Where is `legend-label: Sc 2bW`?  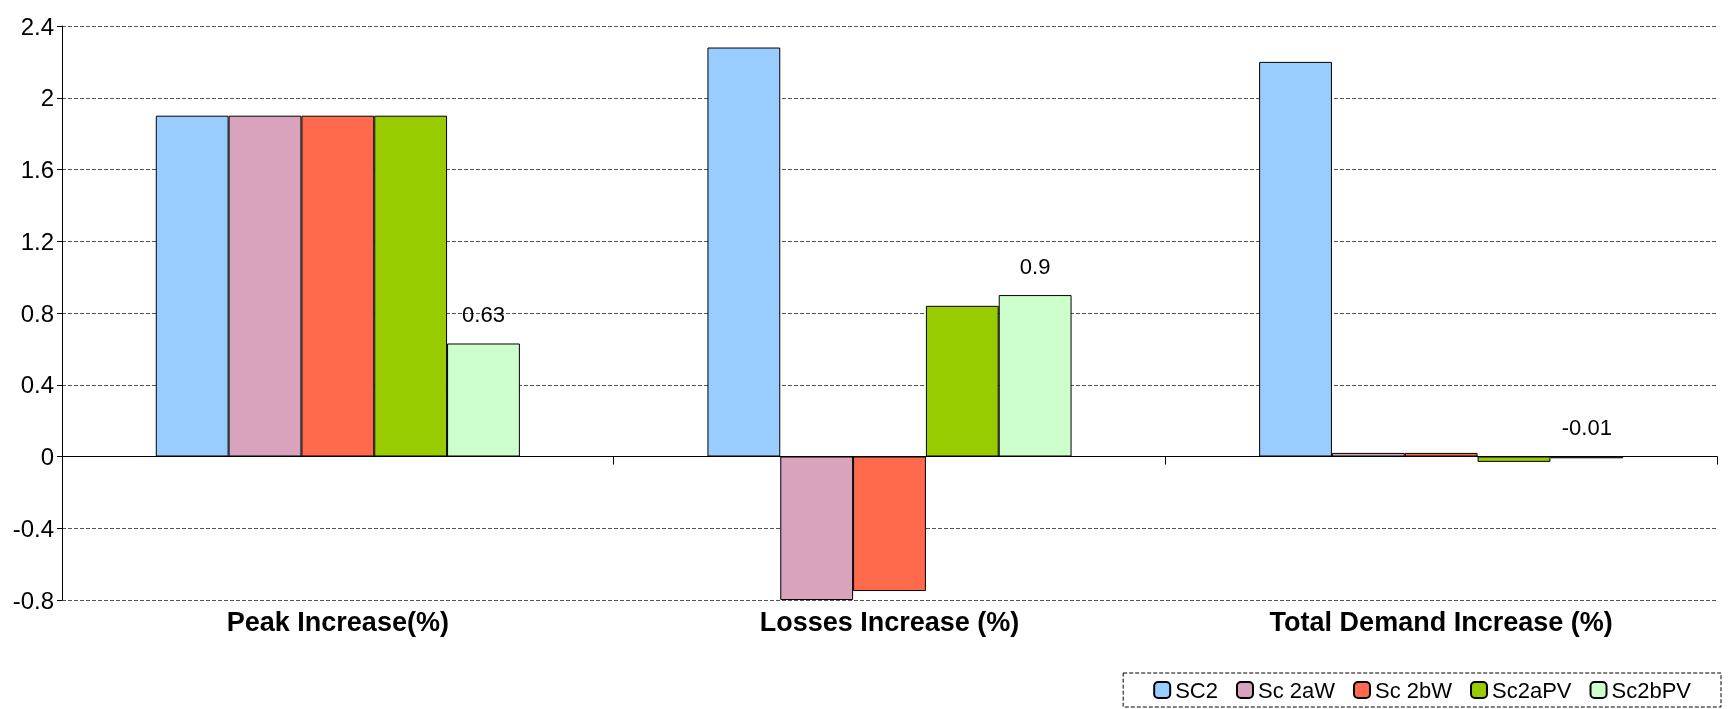
legend-label: Sc 2bW is located at coordinates (1413, 690).